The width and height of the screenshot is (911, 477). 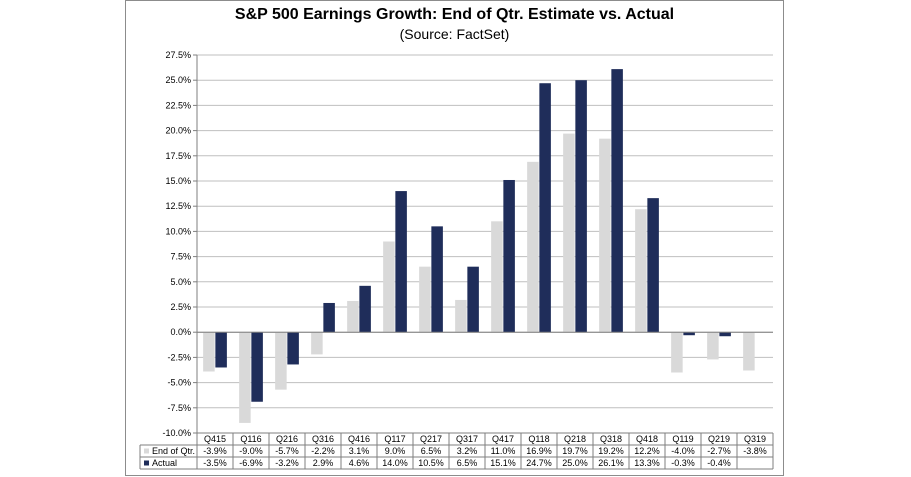 What do you see at coordinates (215, 439) in the screenshot?
I see `category-label: Q415` at bounding box center [215, 439].